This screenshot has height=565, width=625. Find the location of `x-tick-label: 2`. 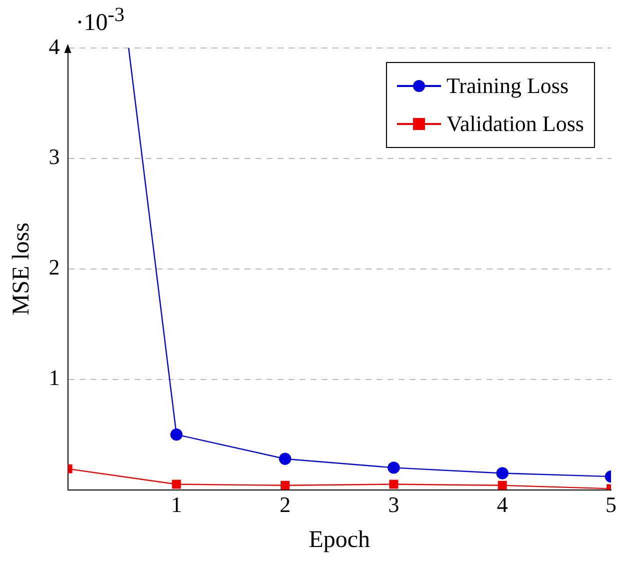

x-tick-label: 2 is located at coordinates (285, 504).